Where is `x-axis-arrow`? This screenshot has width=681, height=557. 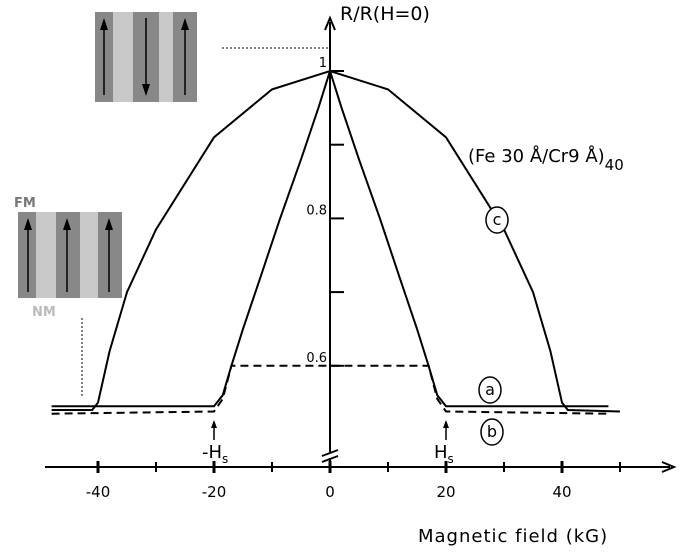 x-axis-arrow is located at coordinates (669, 467).